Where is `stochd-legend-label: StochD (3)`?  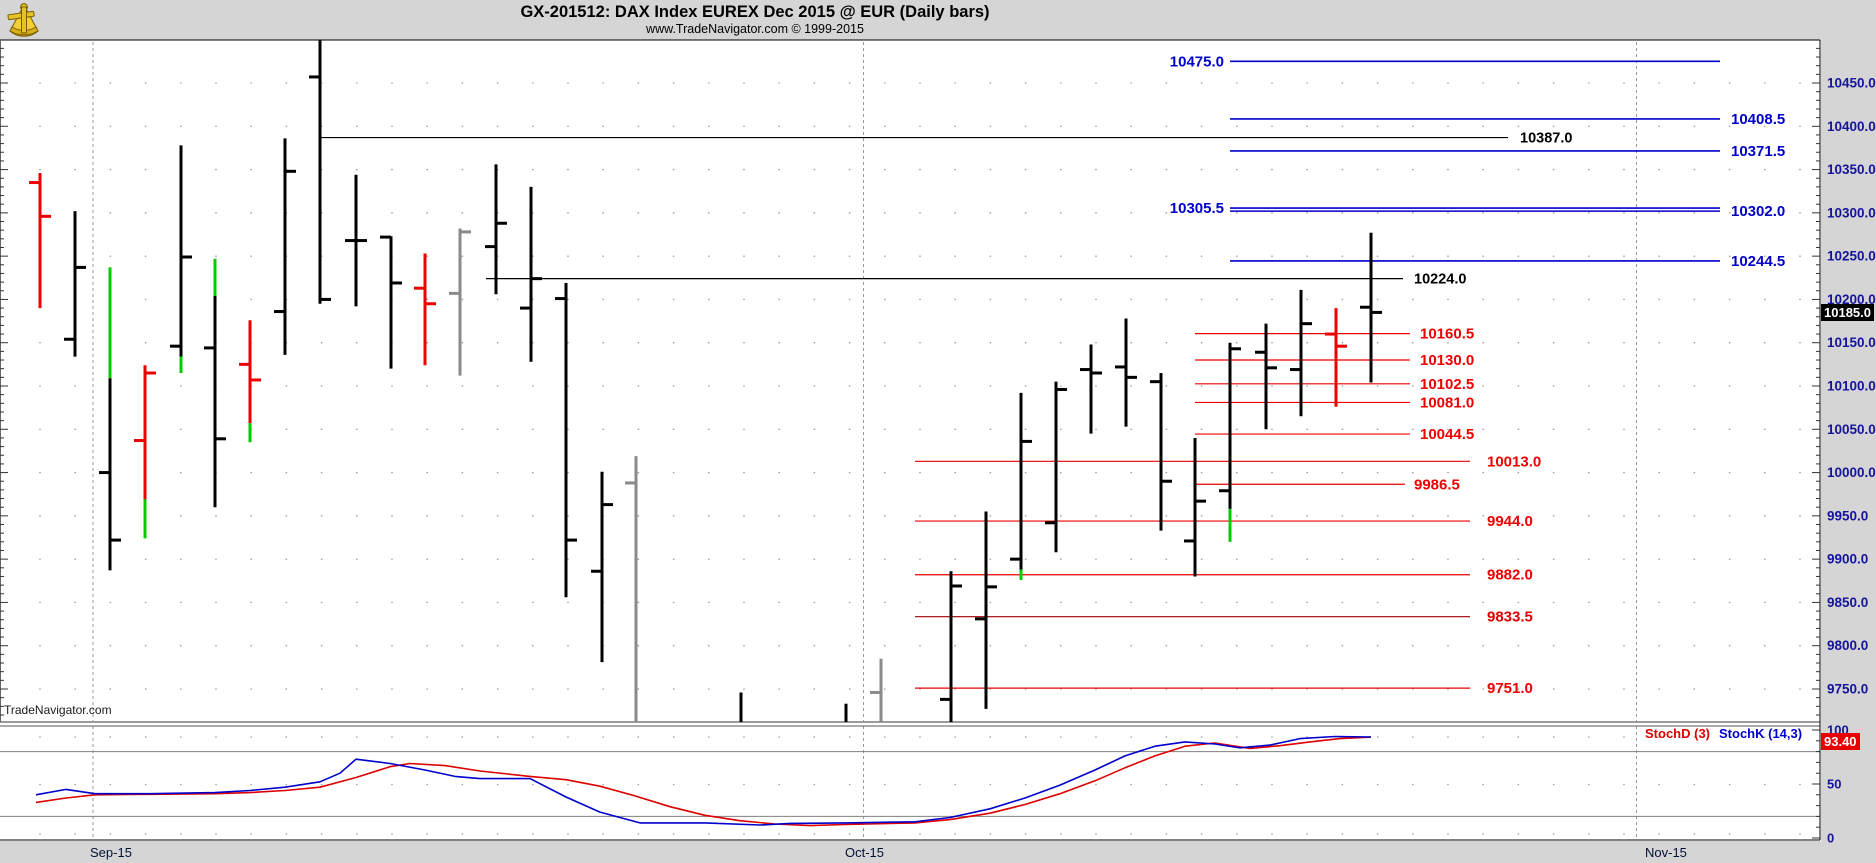 stochd-legend-label: StochD (3) is located at coordinates (1677, 733).